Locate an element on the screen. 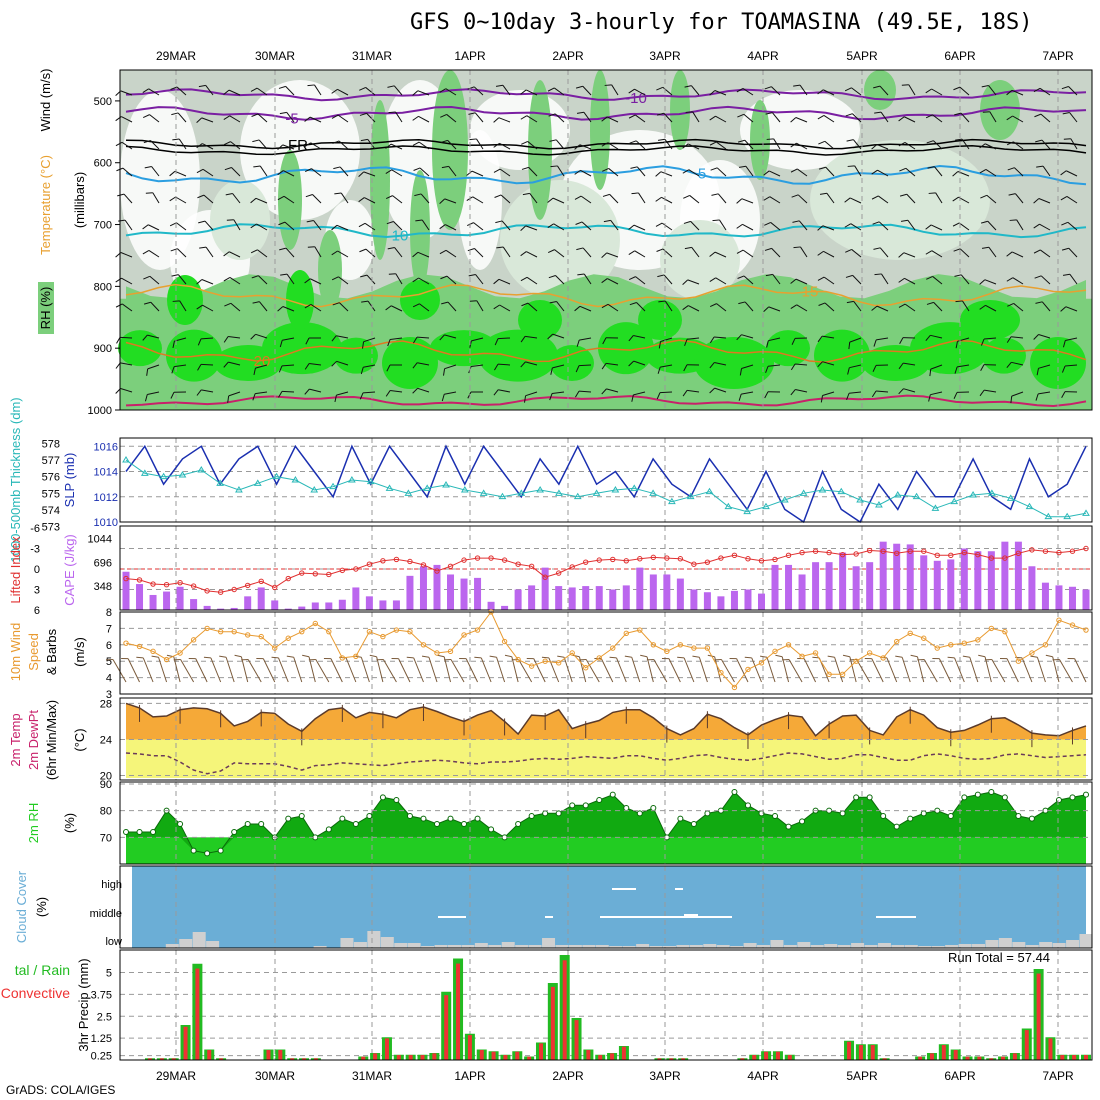  rh-light-area is located at coordinates (560, 240).